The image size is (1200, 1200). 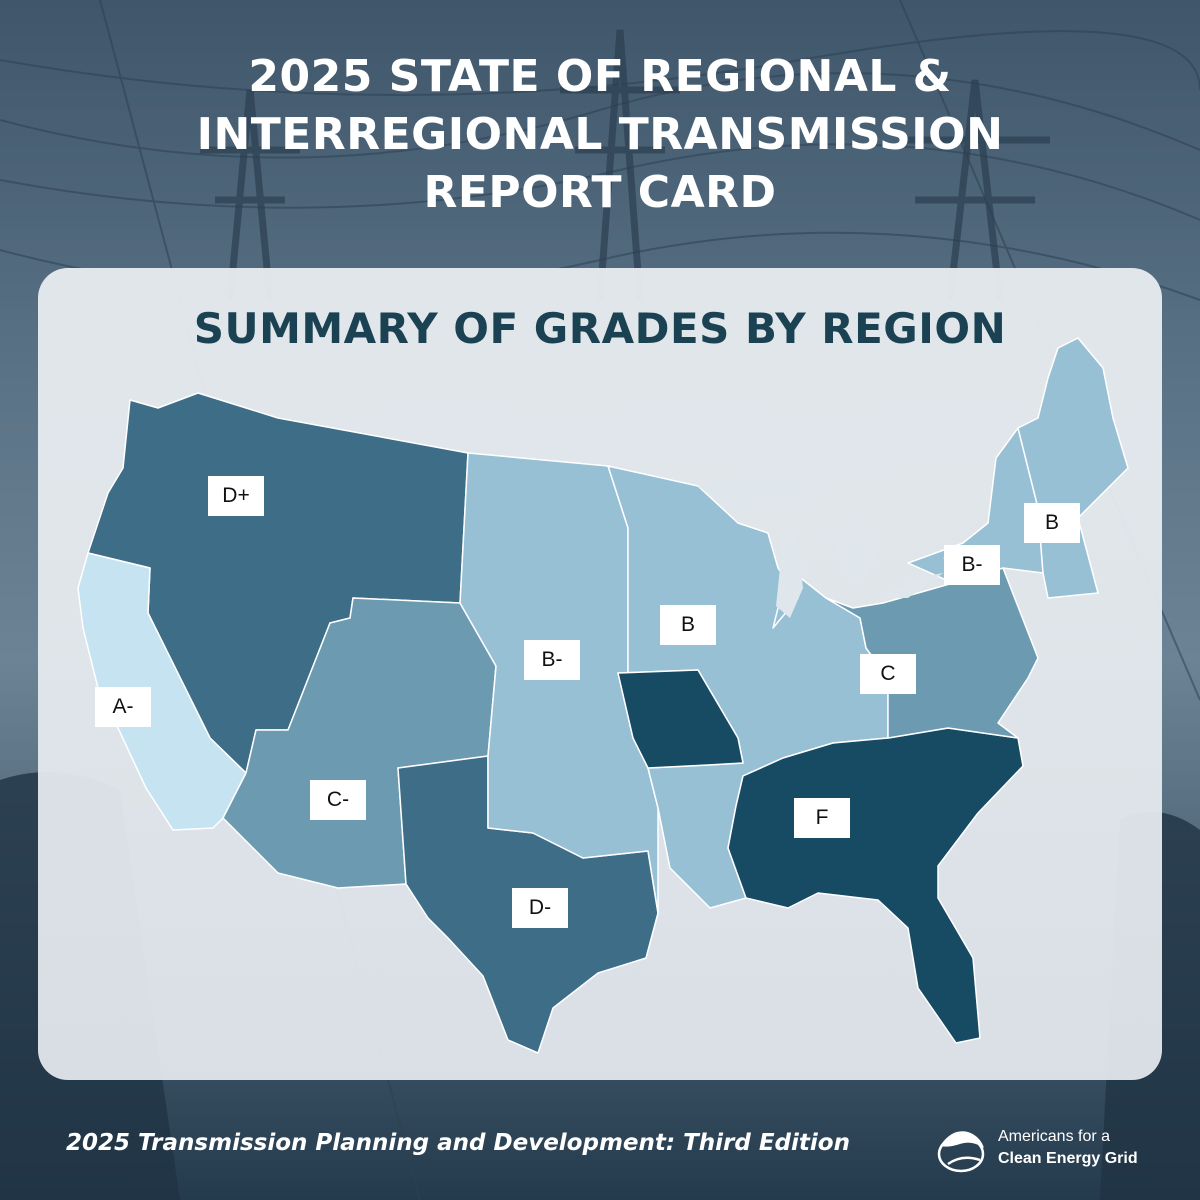 I want to click on org-name: Americans for a Clean Energy Grid, so click(x=1068, y=1148).